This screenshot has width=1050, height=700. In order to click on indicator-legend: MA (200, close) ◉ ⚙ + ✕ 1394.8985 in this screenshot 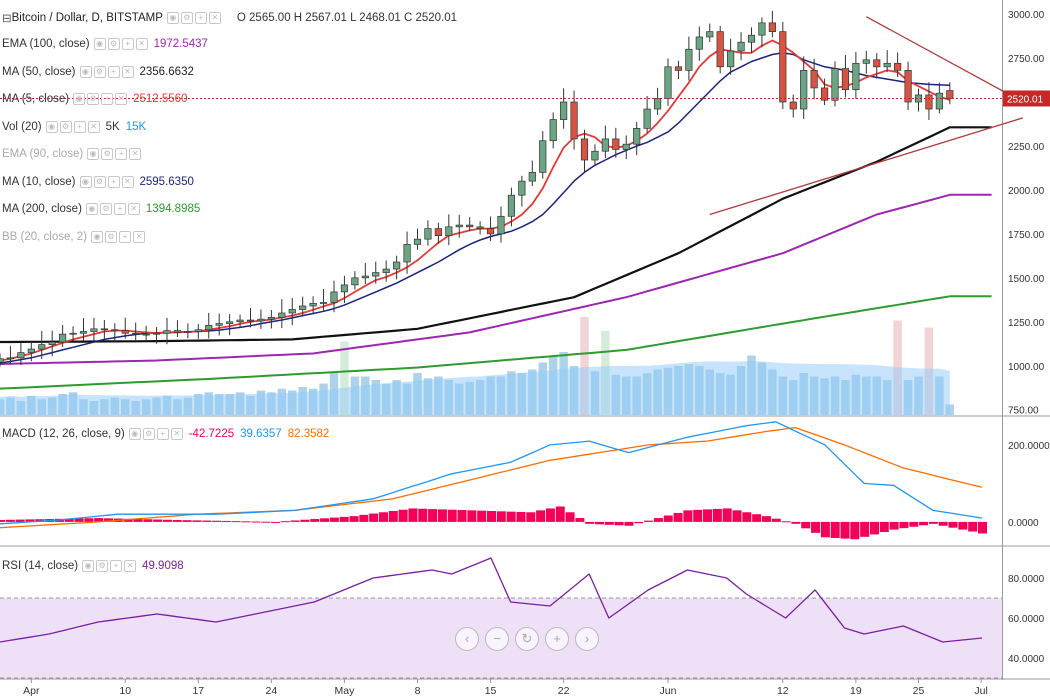, I will do `click(104, 209)`.